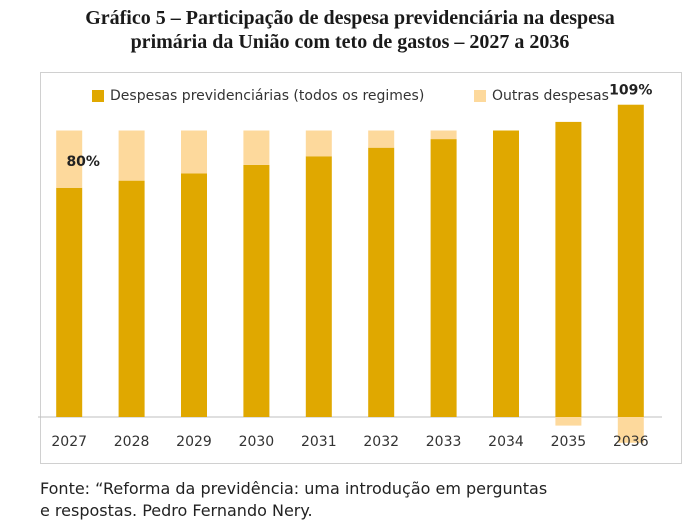 The image size is (700, 526). Describe the element at coordinates (569, 442) in the screenshot. I see `x-tick-label-2035: 2035` at that location.